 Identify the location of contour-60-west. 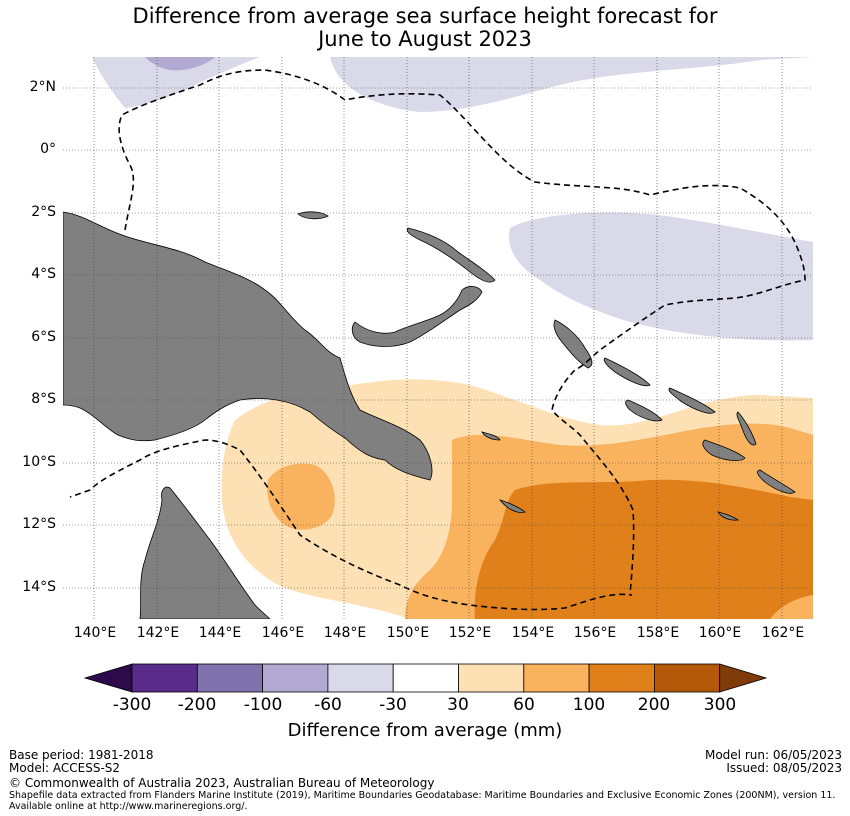
(301, 496).